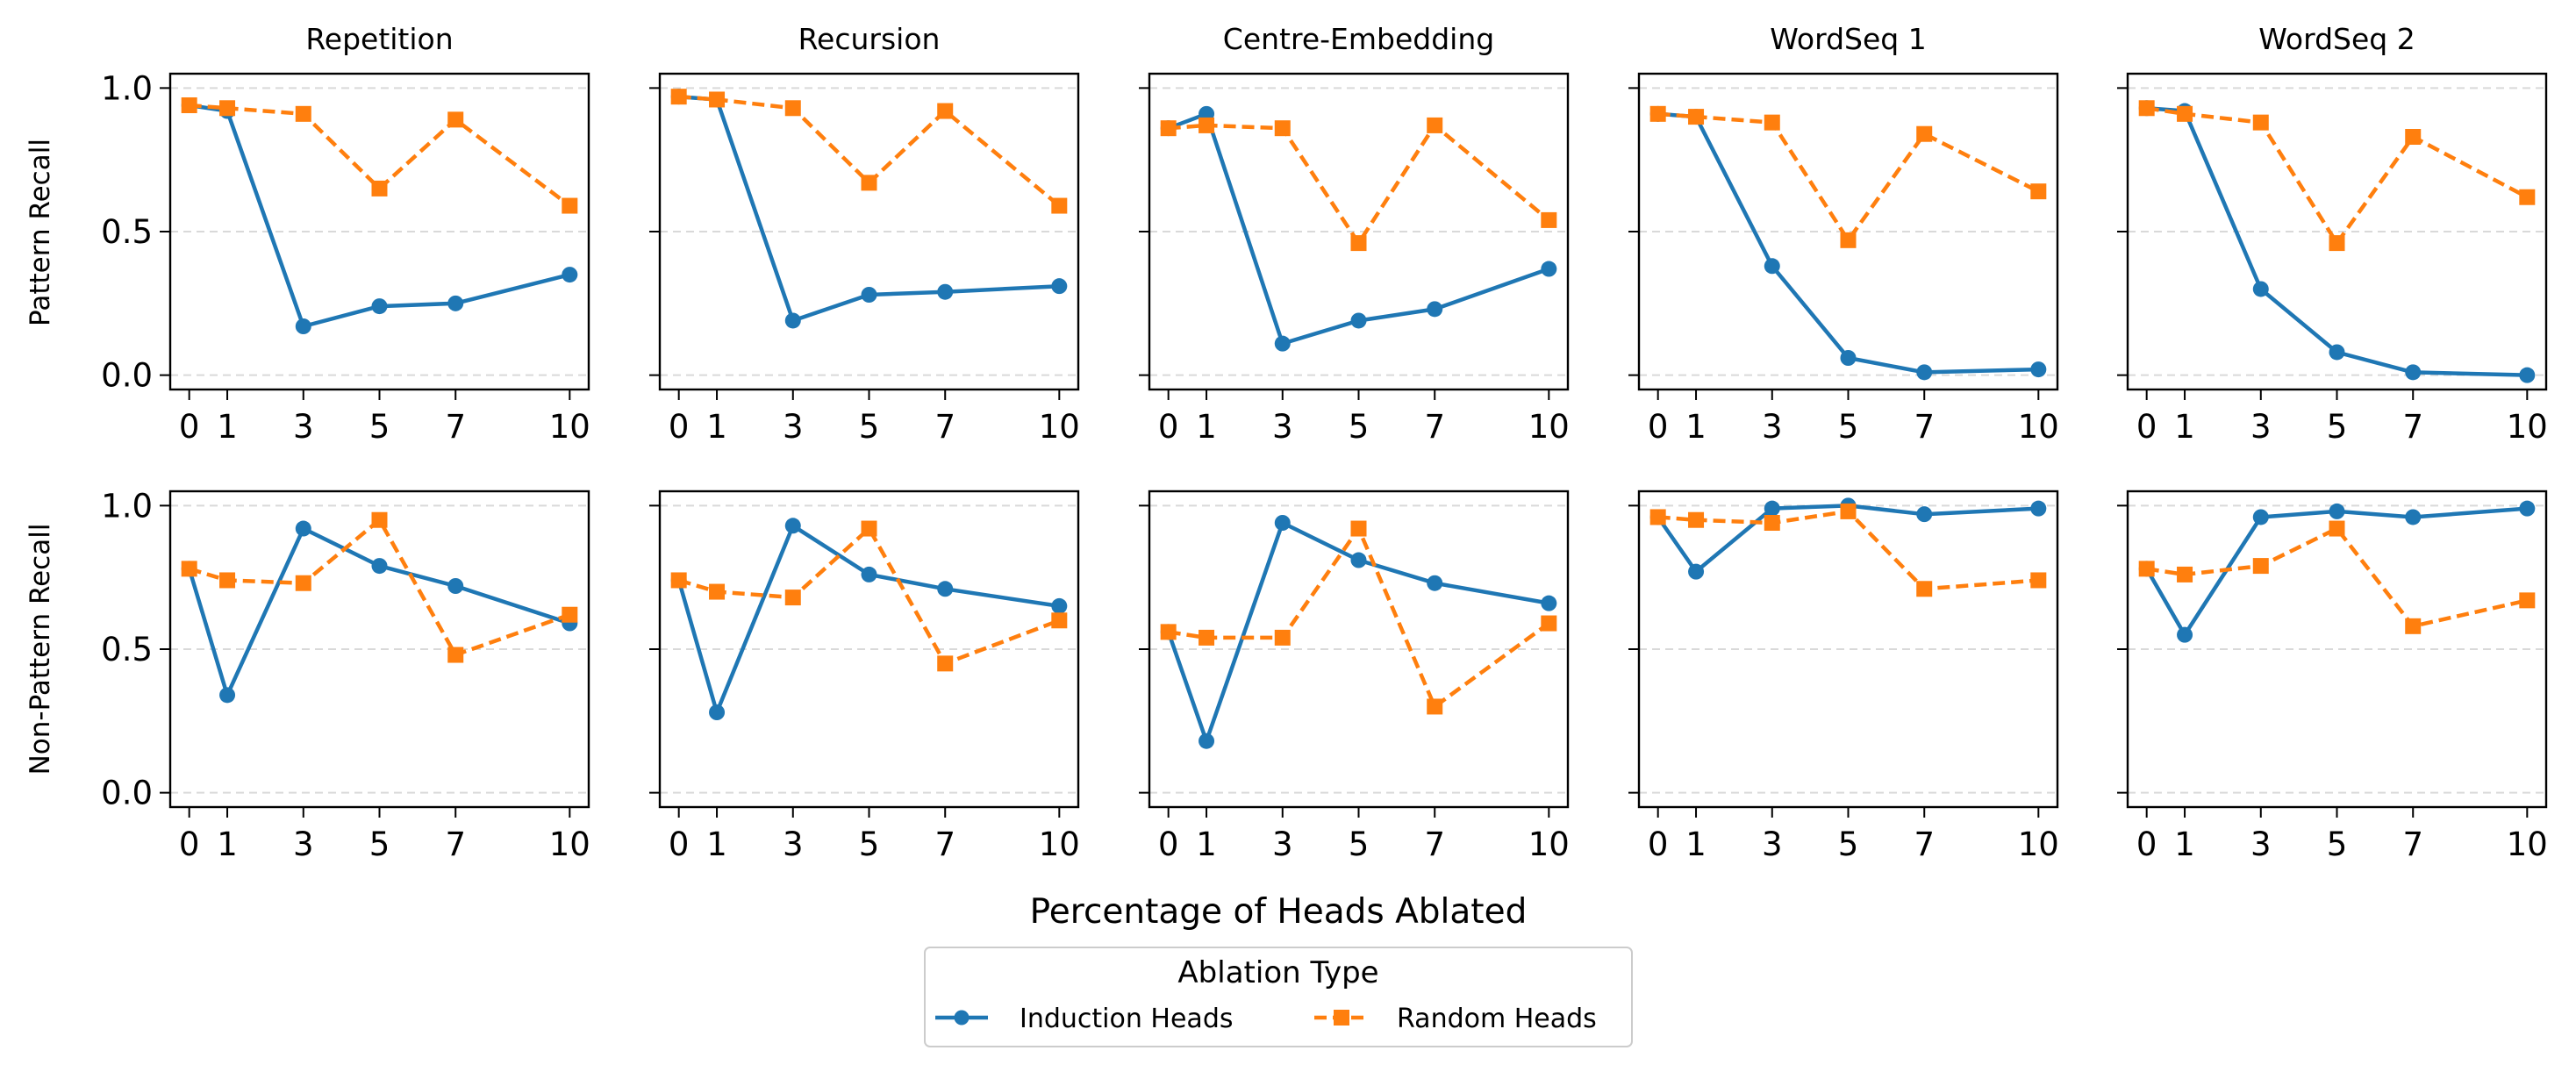  Describe the element at coordinates (127, 506) in the screenshot. I see `y-tick-label: 1.0` at that location.